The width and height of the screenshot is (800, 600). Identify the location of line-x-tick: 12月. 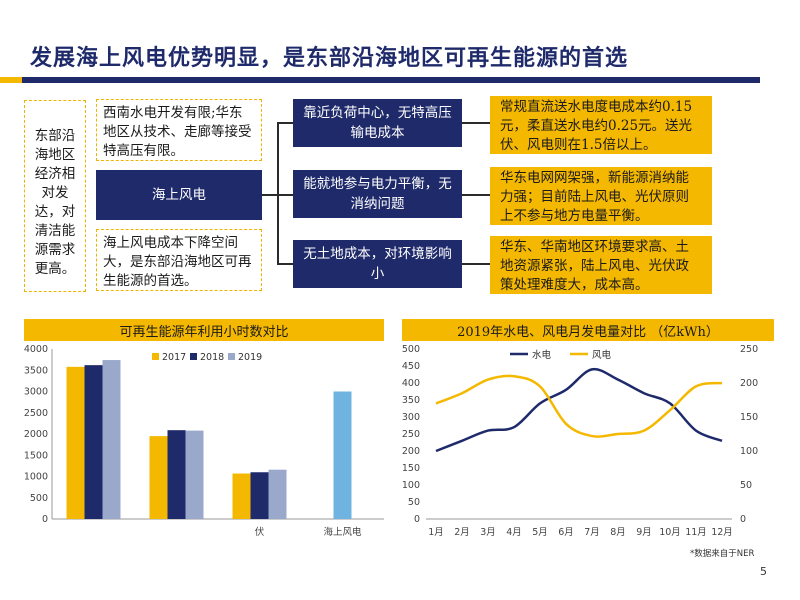
(722, 532).